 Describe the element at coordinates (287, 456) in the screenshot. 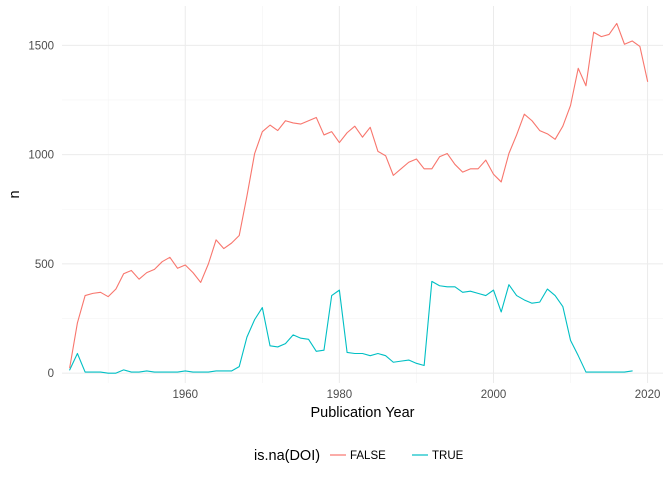

I see `legend-title: is.na(DOI)` at that location.